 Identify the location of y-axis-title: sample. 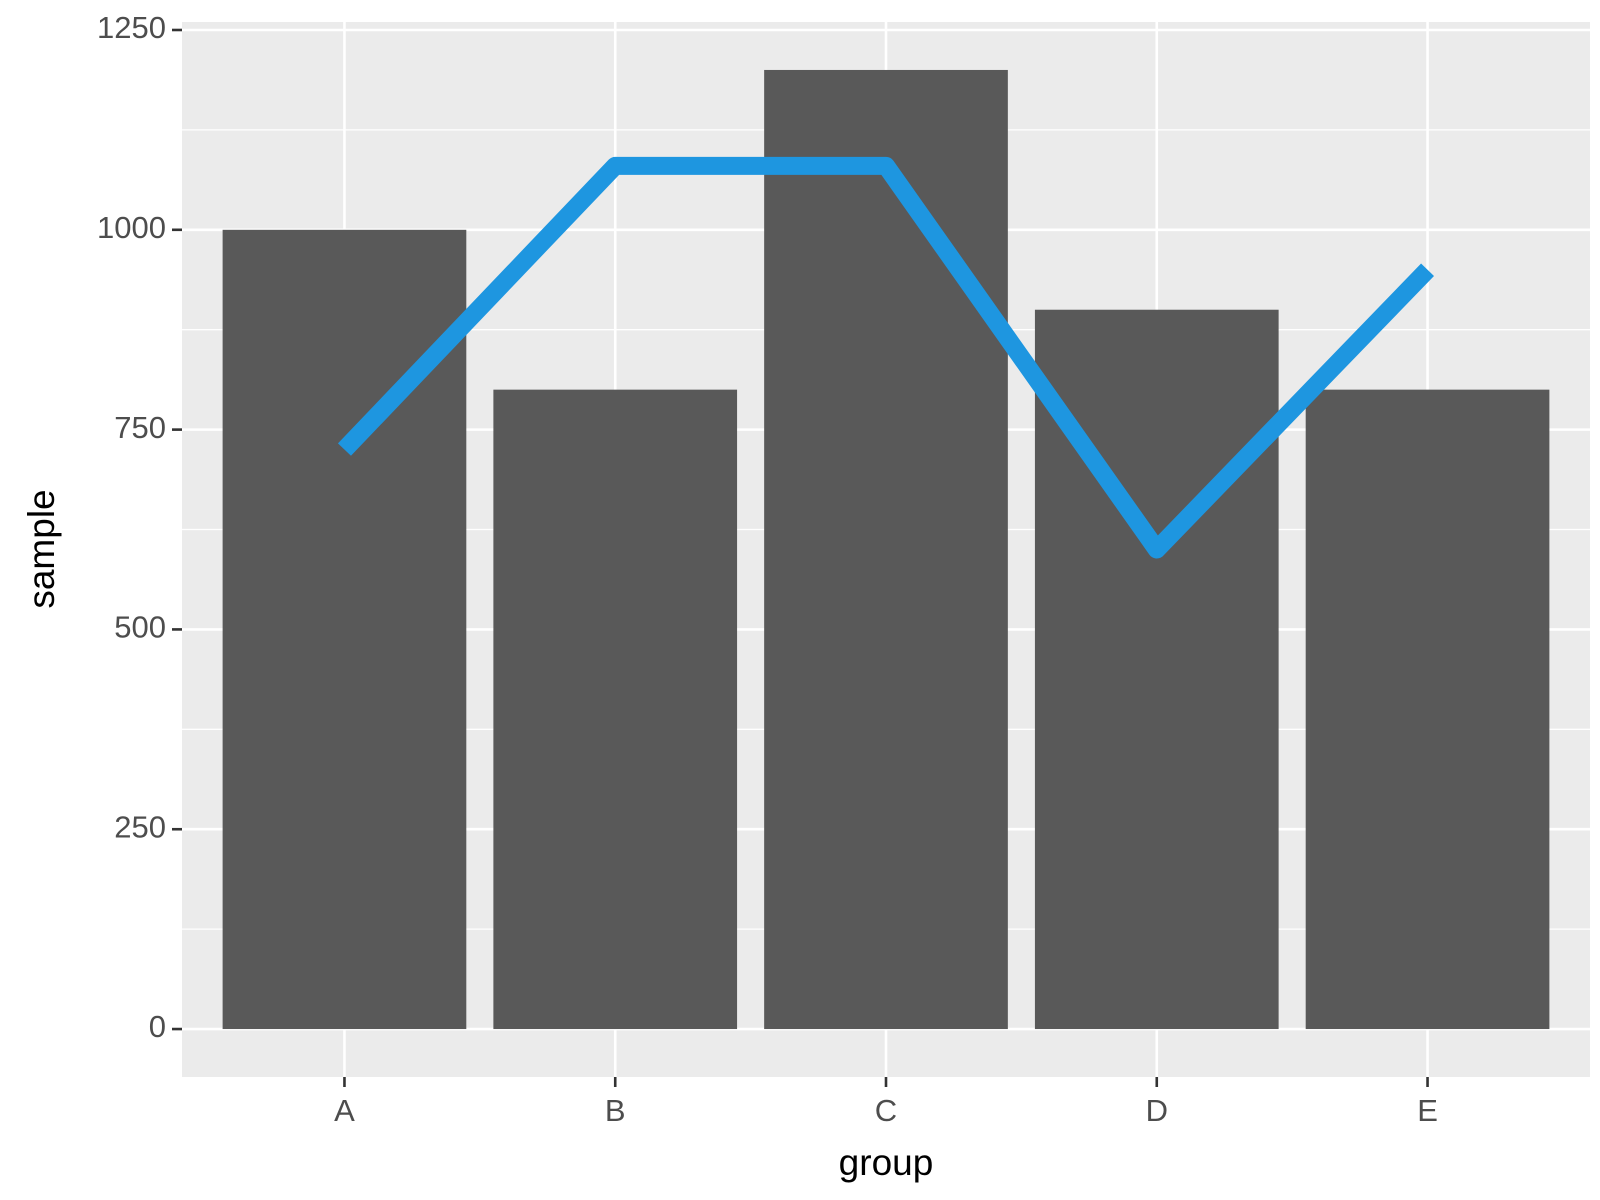
(41, 548).